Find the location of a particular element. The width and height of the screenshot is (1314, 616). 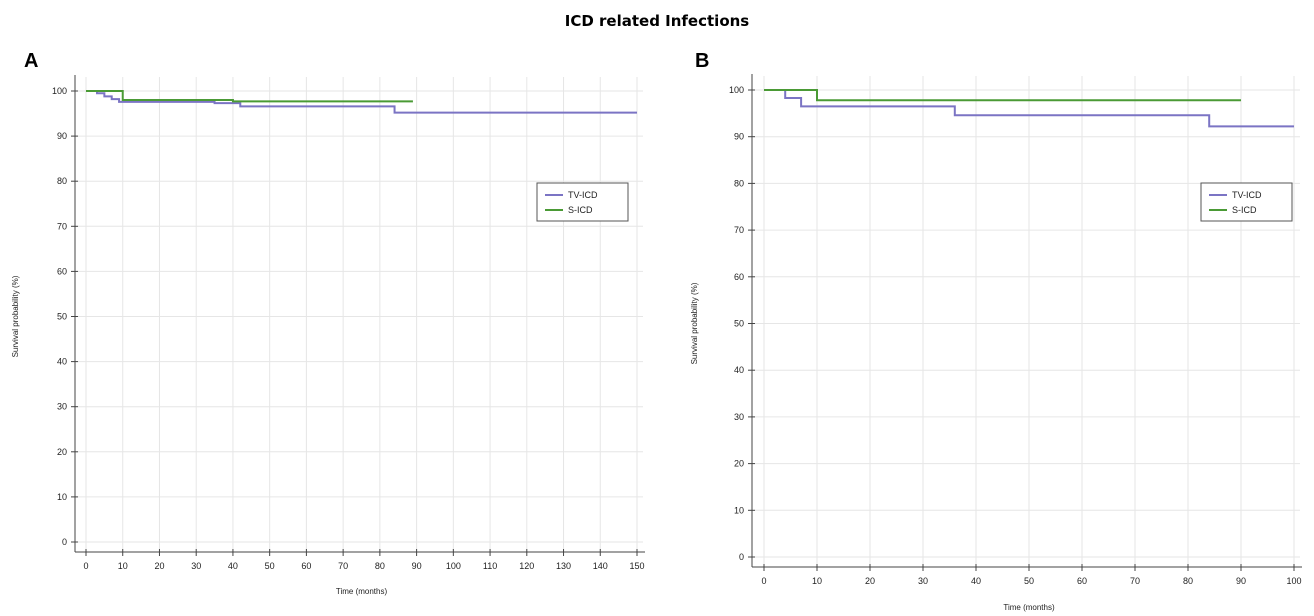

x-tick-label: 150 is located at coordinates (636, 566).